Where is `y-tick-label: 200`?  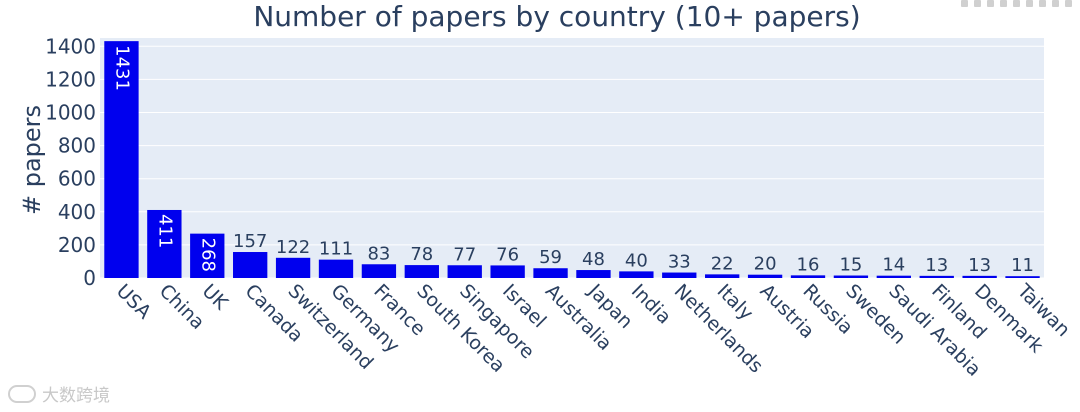
y-tick-label: 200 is located at coordinates (77, 245).